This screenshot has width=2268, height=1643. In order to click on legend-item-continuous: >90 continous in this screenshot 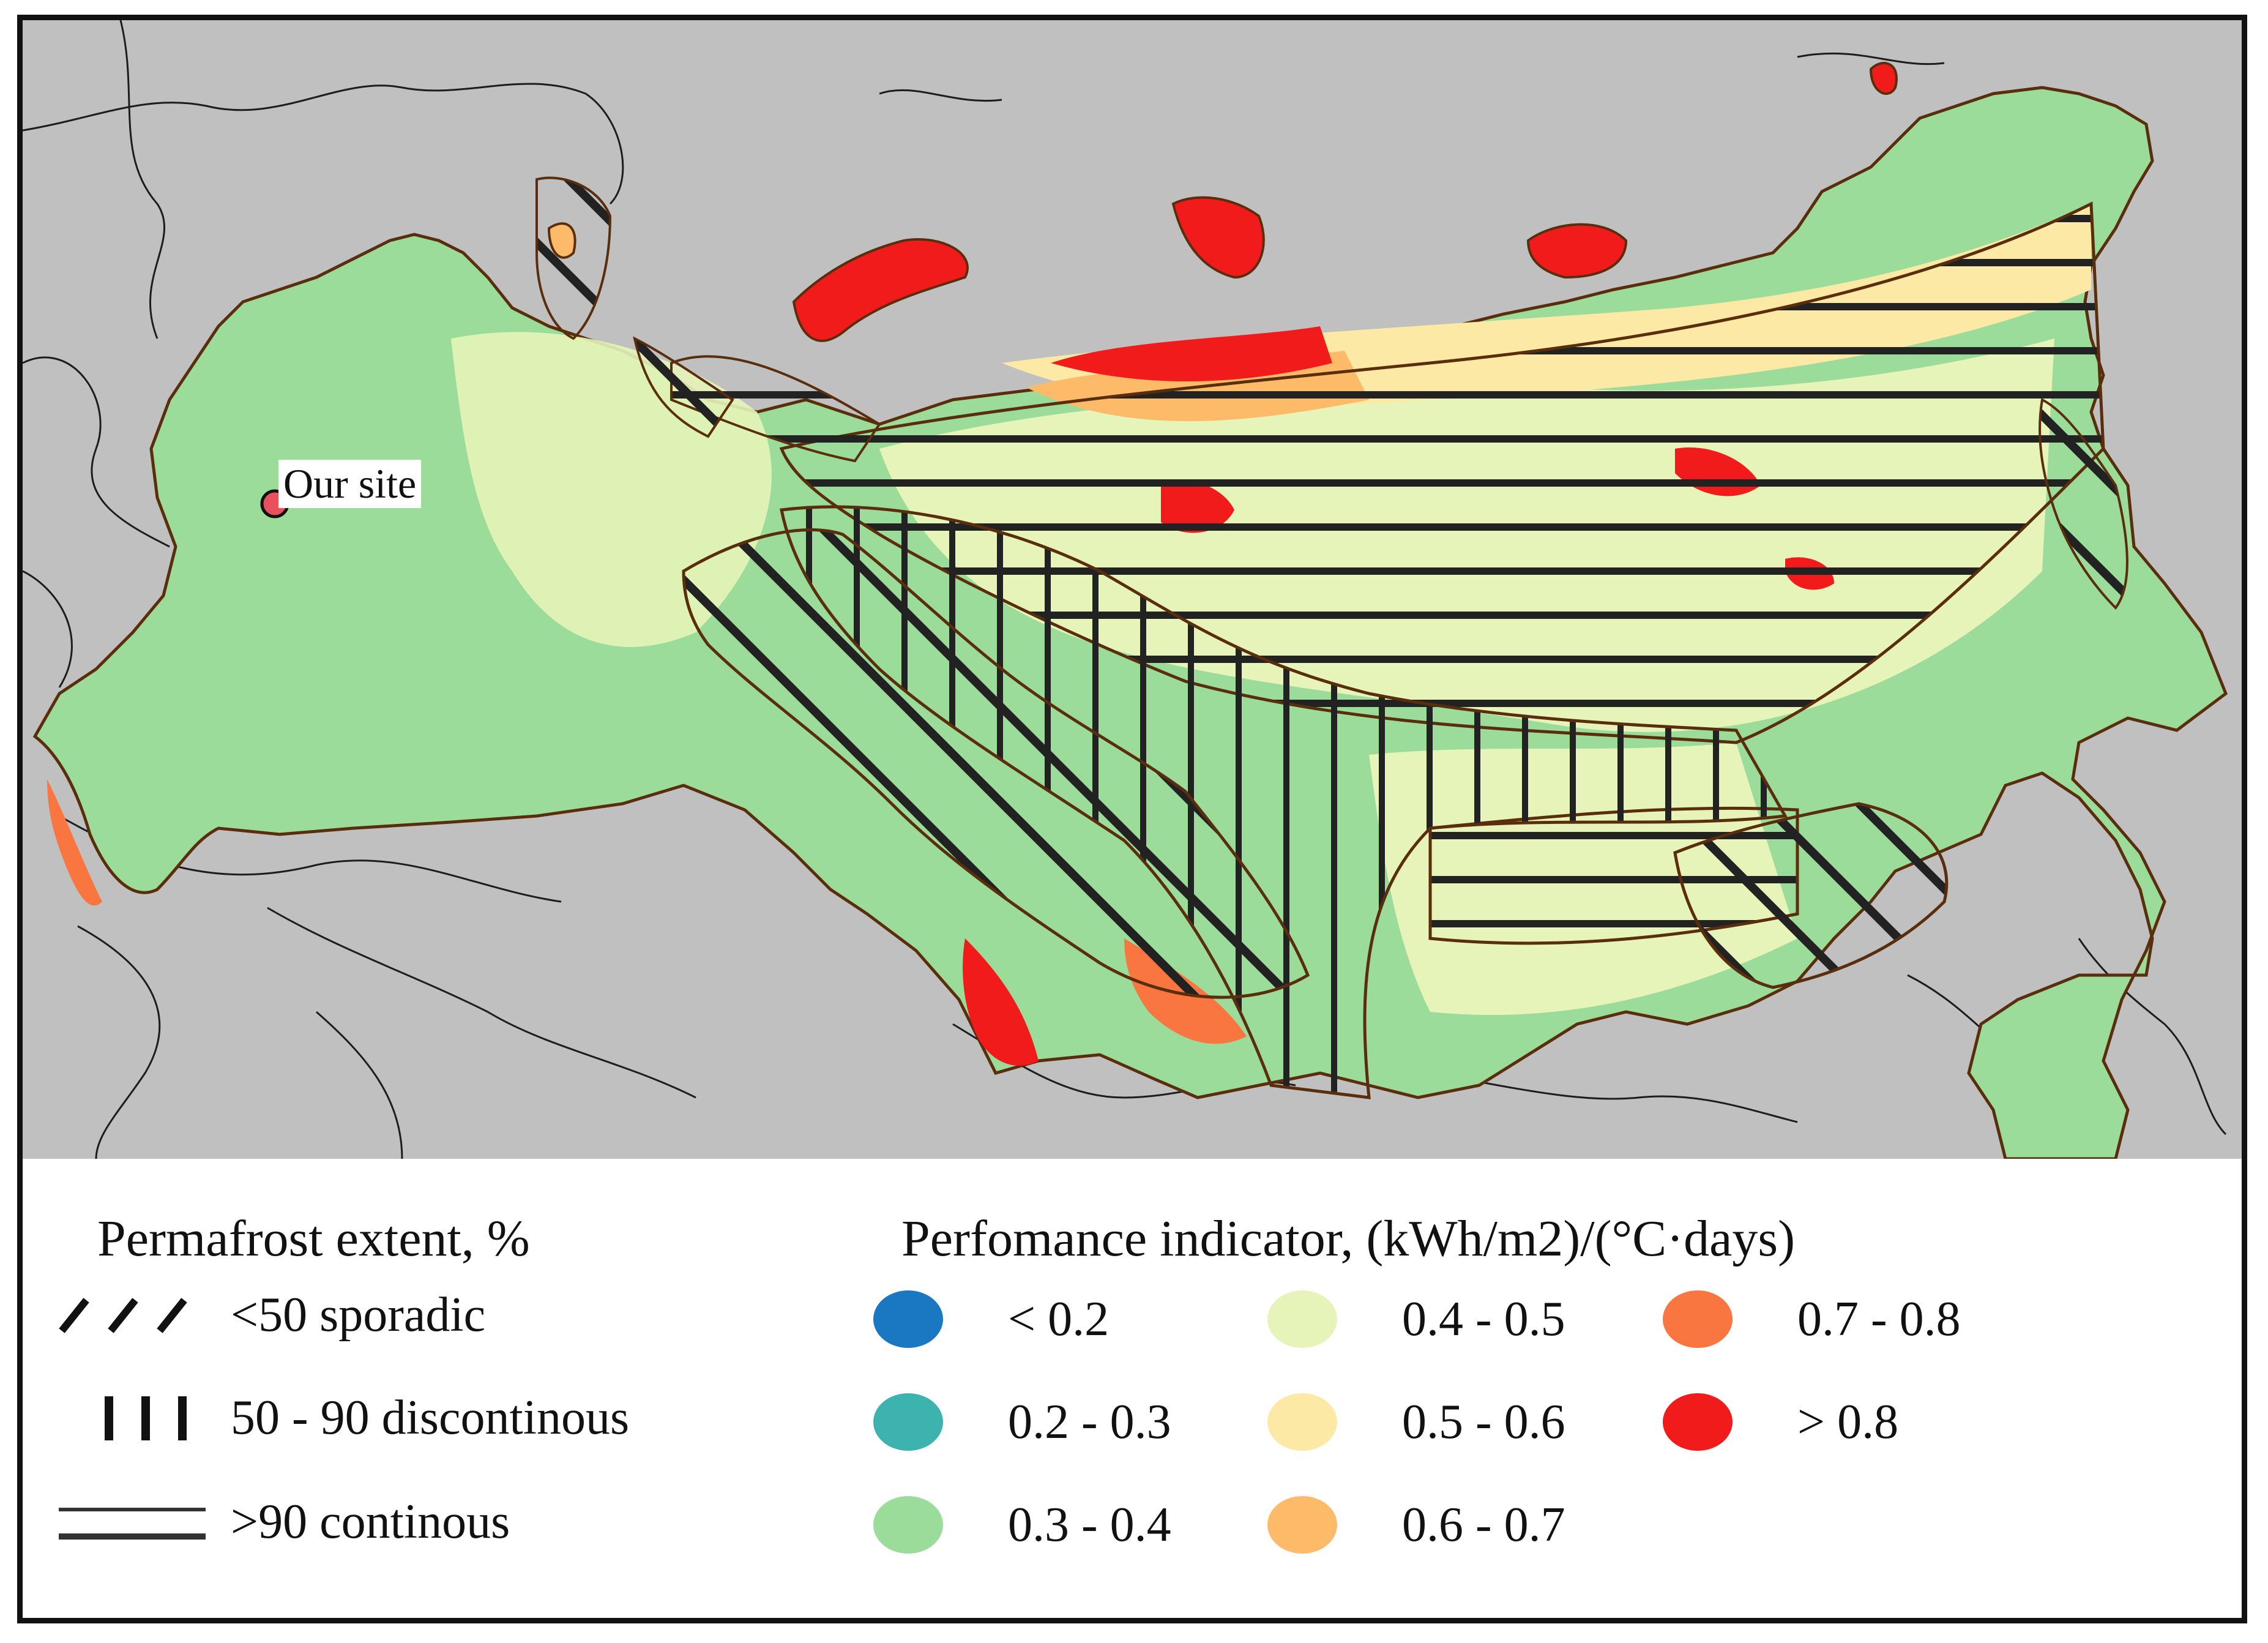, I will do `click(283, 1522)`.